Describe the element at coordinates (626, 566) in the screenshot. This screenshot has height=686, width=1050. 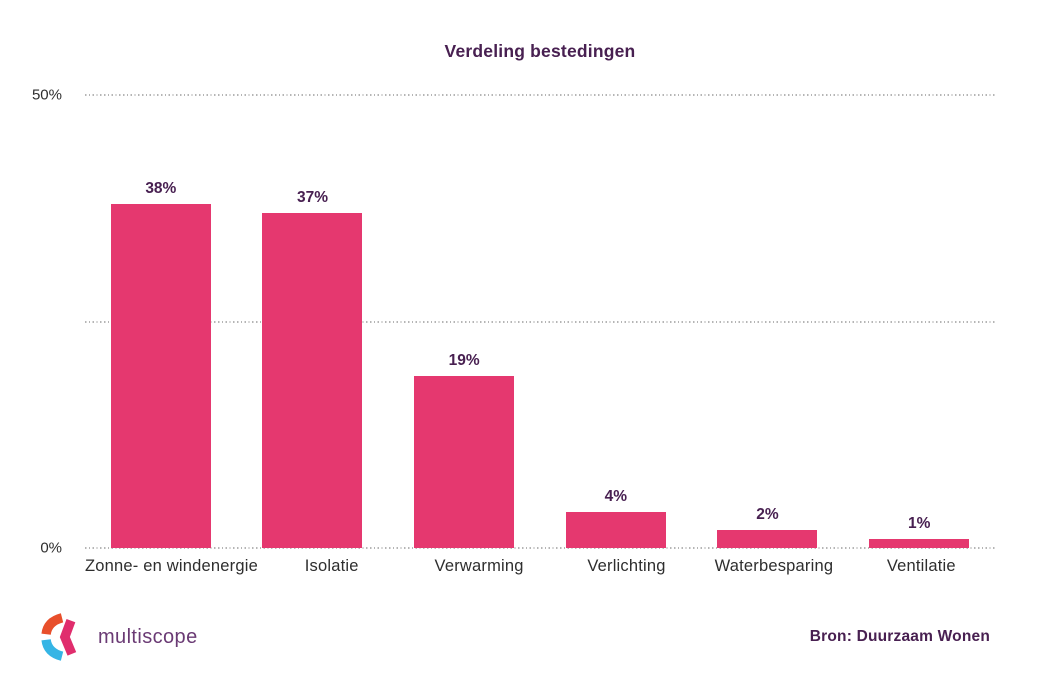
I see `x-tick-label: Verlichting` at that location.